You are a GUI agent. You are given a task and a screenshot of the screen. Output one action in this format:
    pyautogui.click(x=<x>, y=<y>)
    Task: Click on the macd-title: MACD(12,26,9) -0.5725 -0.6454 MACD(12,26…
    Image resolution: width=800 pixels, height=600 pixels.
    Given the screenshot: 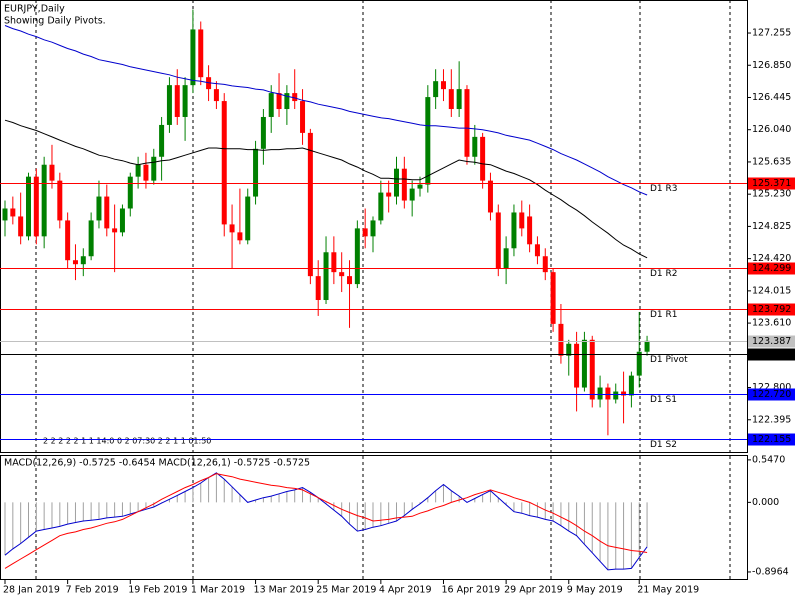 What is the action you would take?
    pyautogui.click(x=157, y=463)
    